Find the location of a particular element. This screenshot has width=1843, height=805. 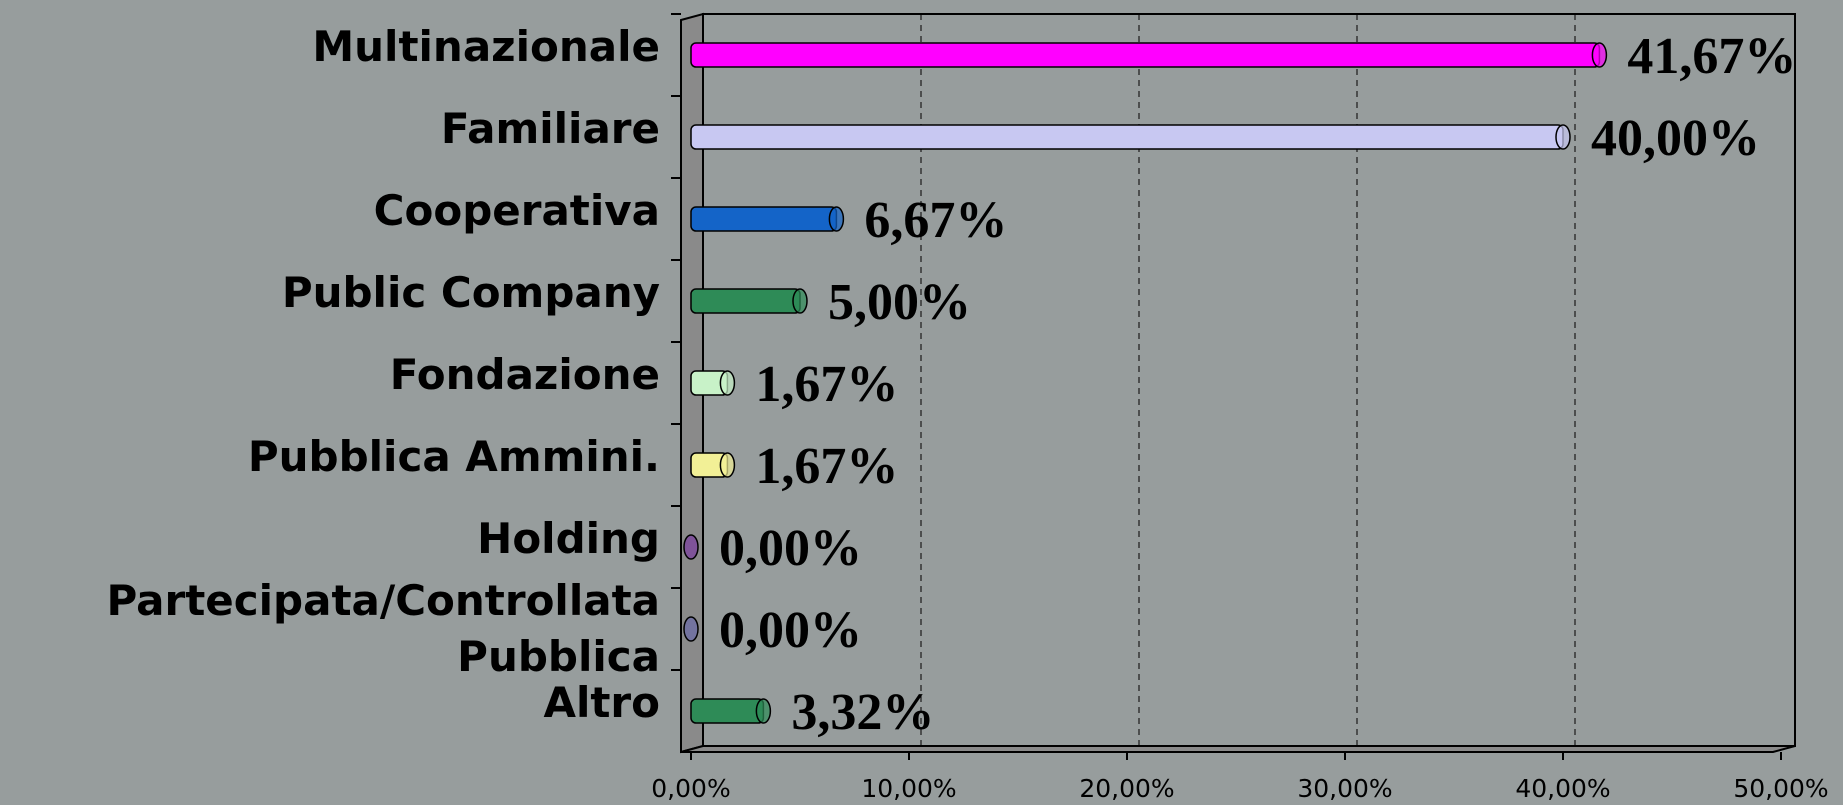

x-tick-label: 20,00% is located at coordinates (1126, 788).